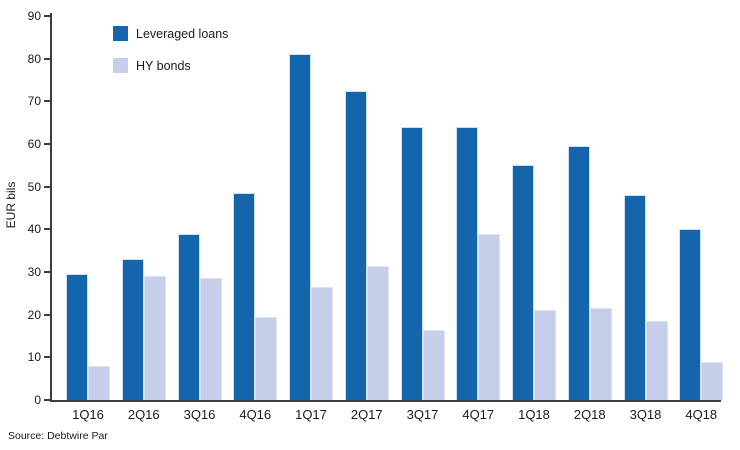 The height and width of the screenshot is (450, 740). What do you see at coordinates (600, 354) in the screenshot?
I see `bar-2Q18-hy-bonds` at bounding box center [600, 354].